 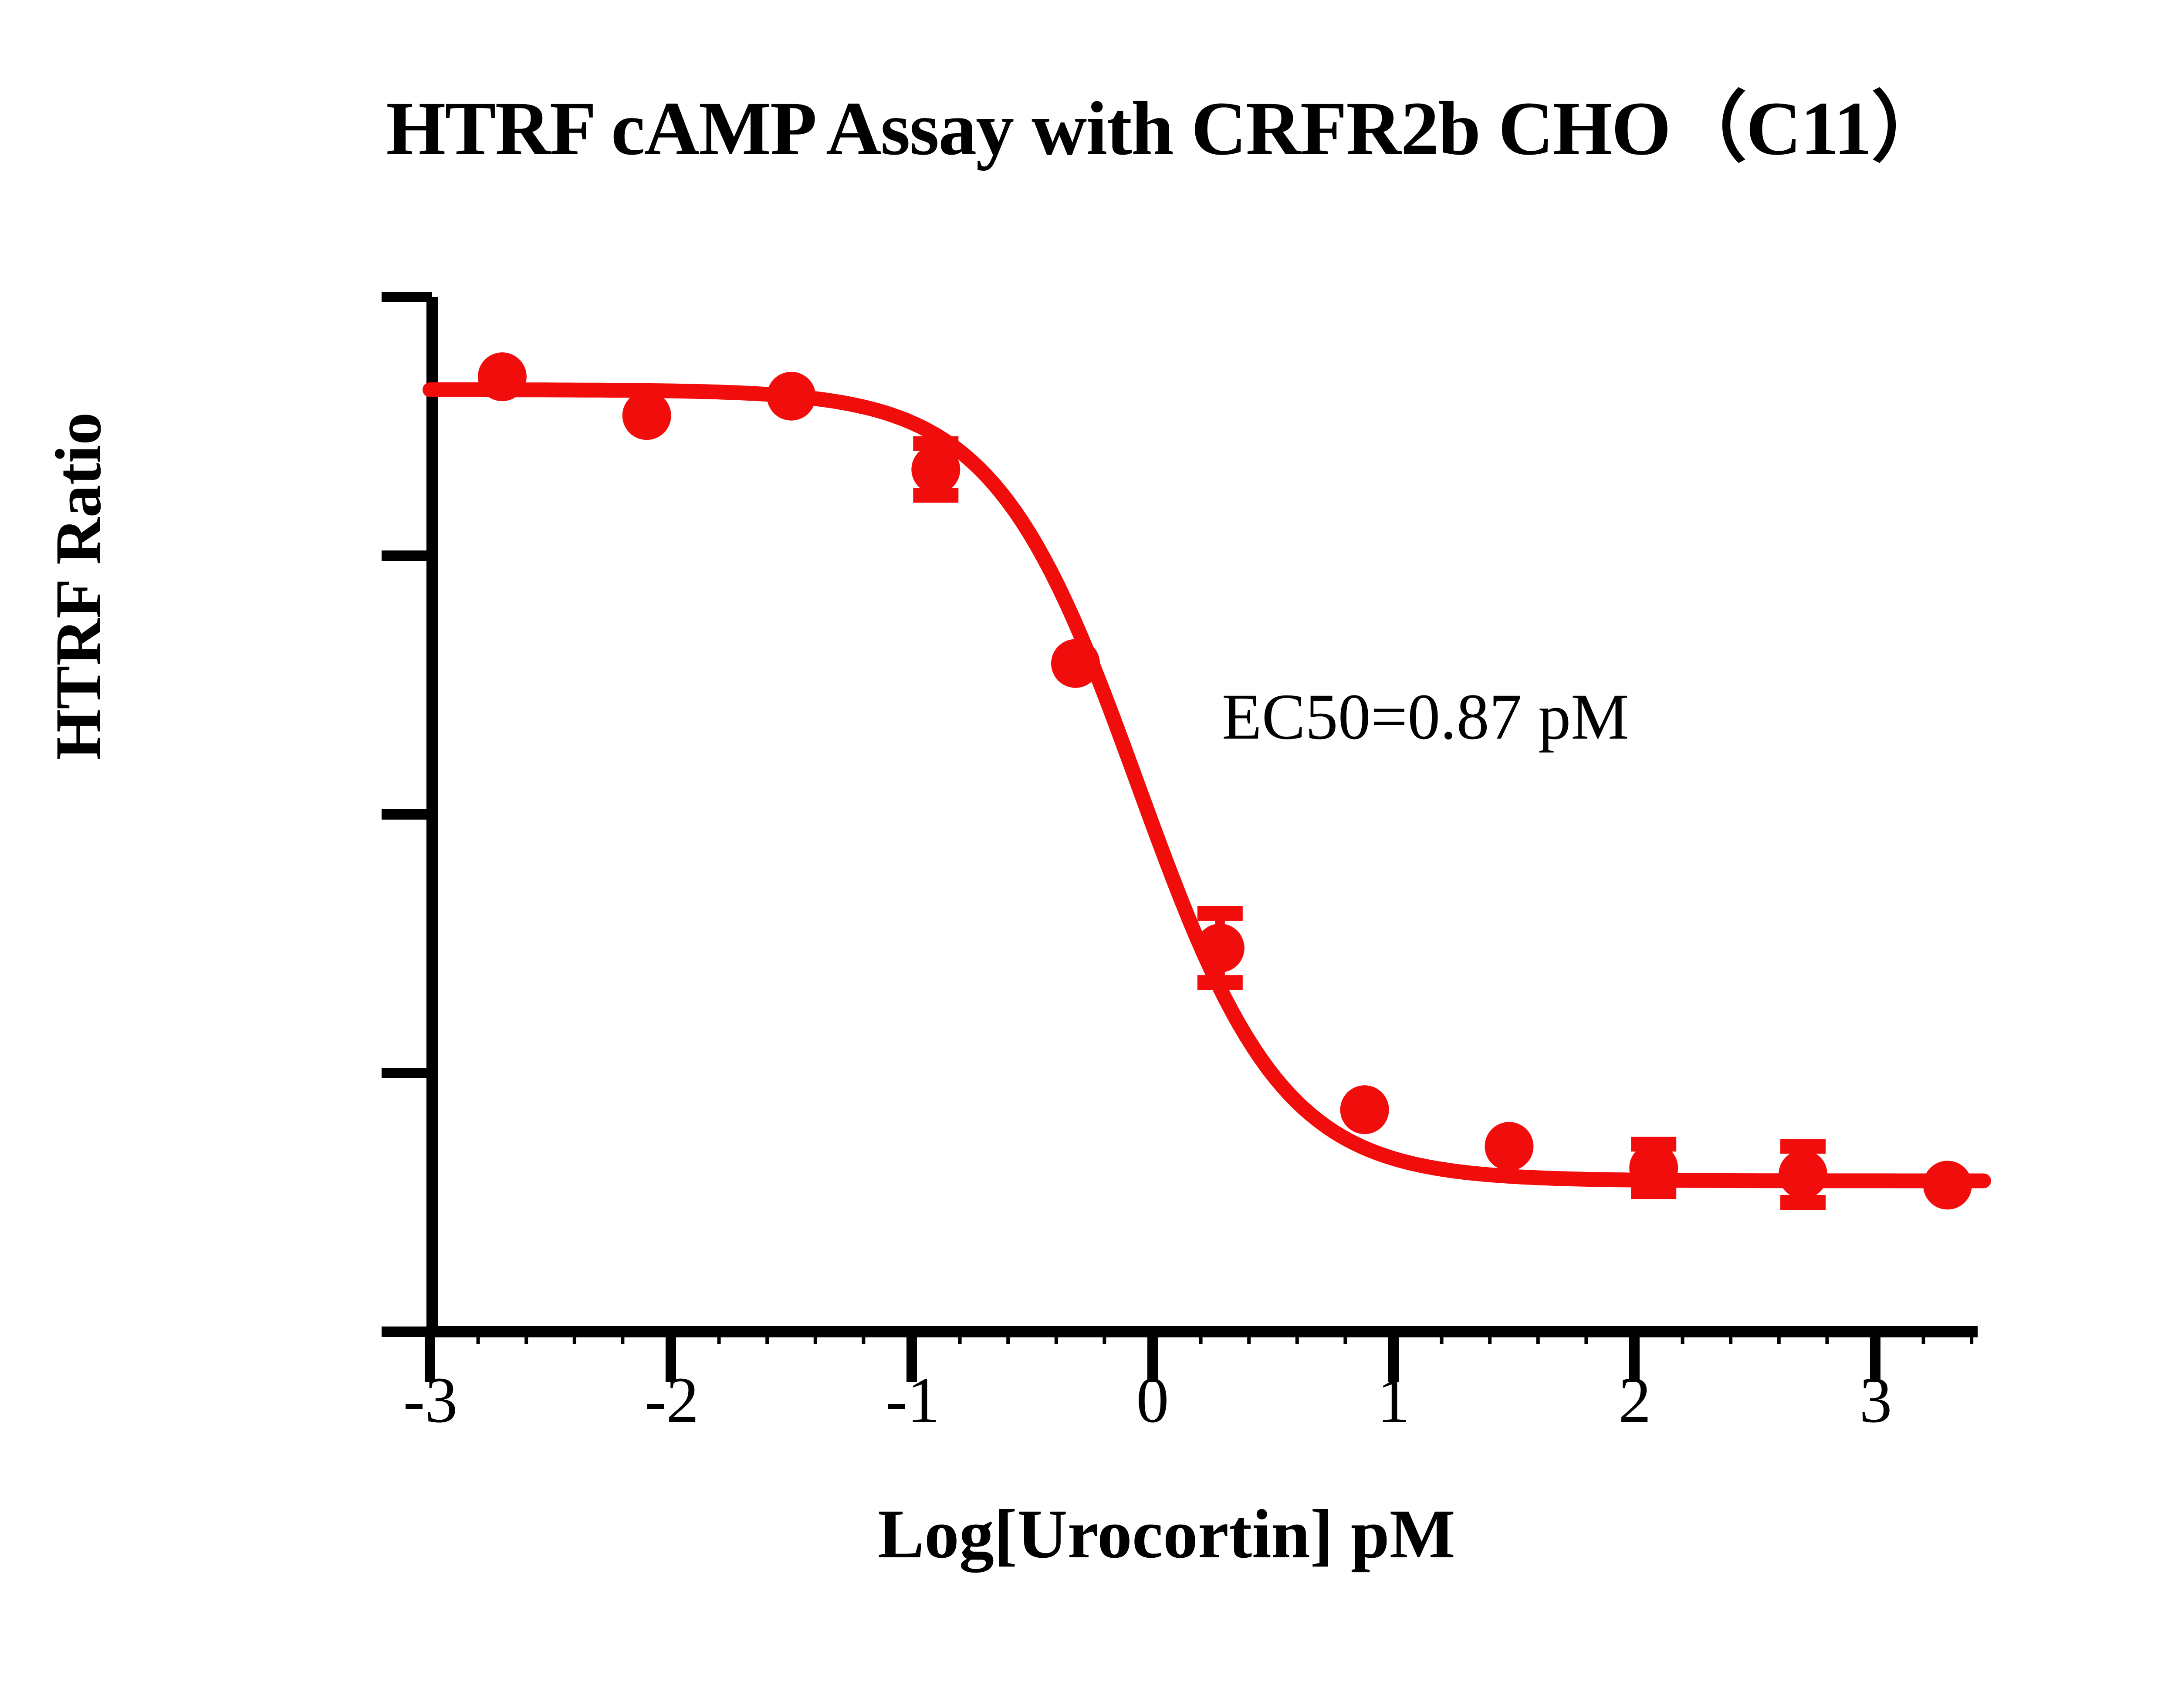 What do you see at coordinates (1199, 1357) in the screenshot?
I see `x-axis-ticks` at bounding box center [1199, 1357].